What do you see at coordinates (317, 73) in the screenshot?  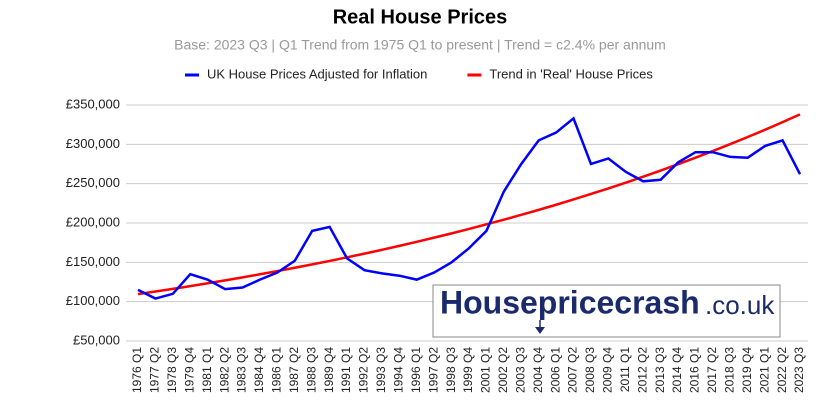 I see `legend-label: UK House Prices Adjusted for Inflation` at bounding box center [317, 73].